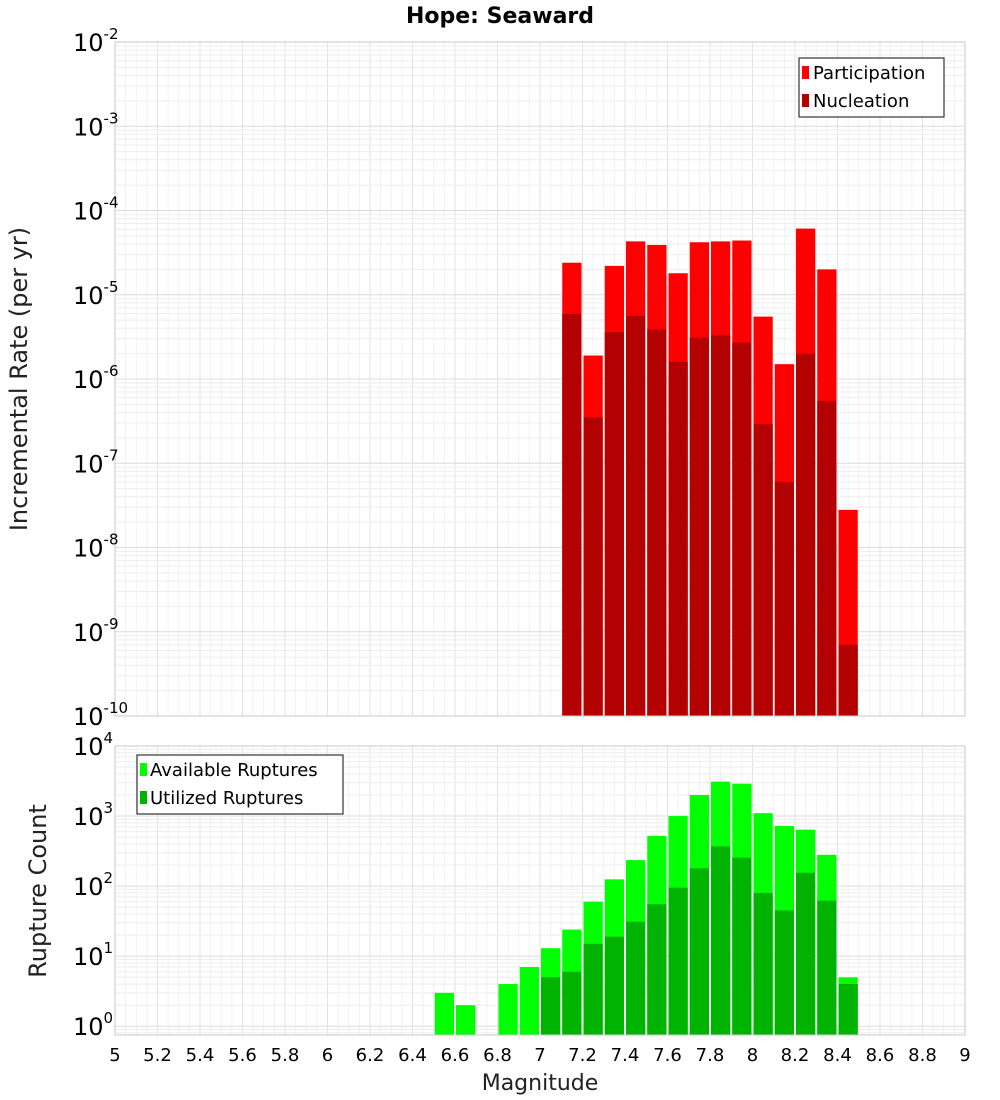  Describe the element at coordinates (540, 1083) in the screenshot. I see `x-axis-label: Magnitude` at that location.